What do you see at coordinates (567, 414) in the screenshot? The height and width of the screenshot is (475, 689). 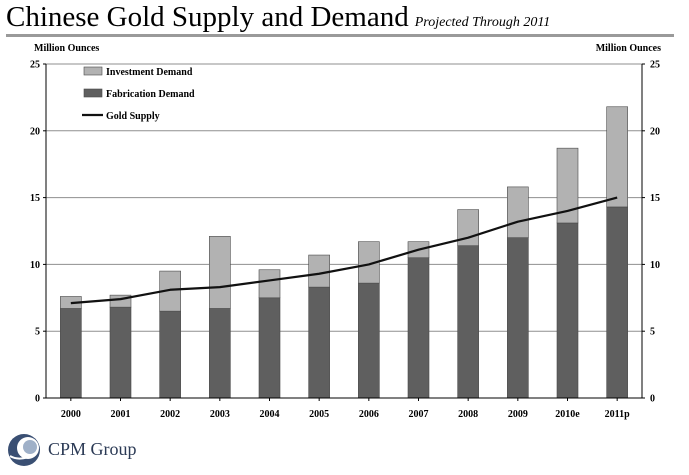 I see `x-tick-label: 2010e` at bounding box center [567, 414].